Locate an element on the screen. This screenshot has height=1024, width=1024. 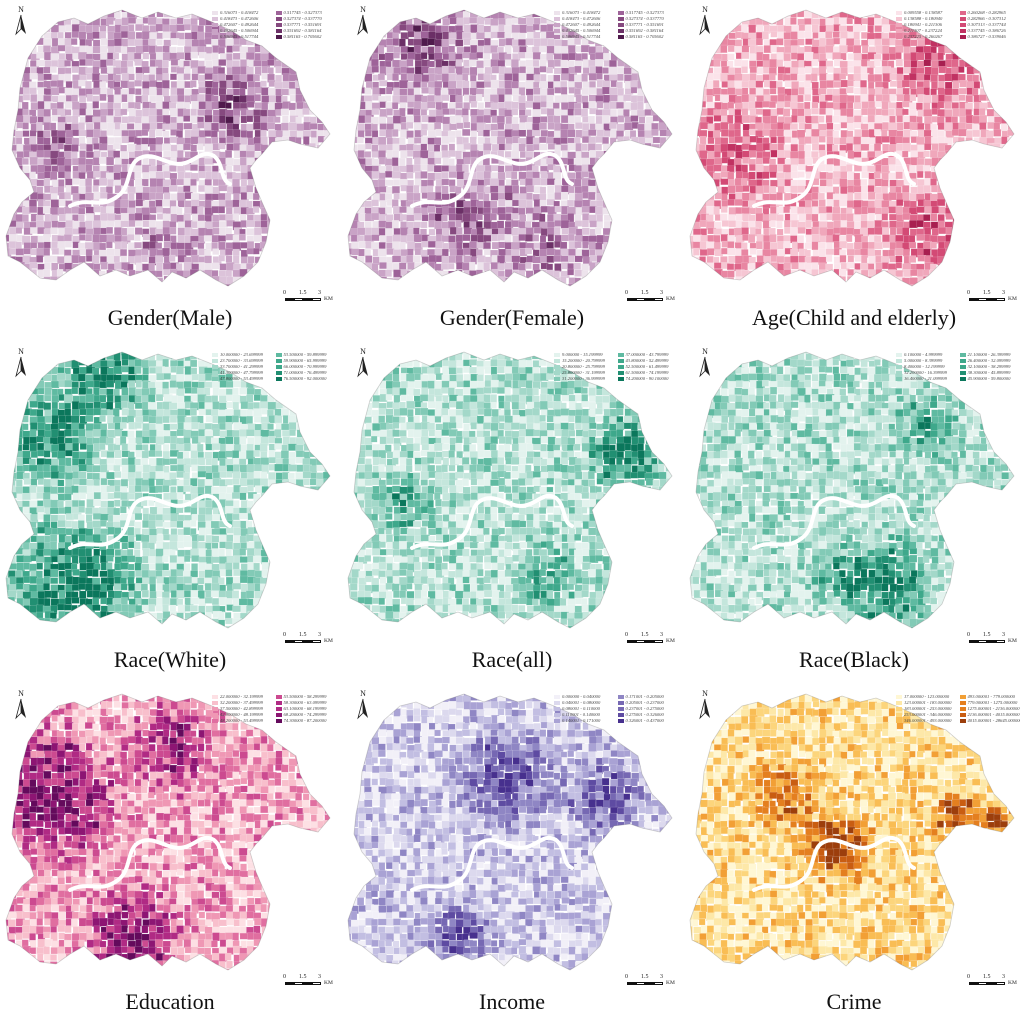
legend-item: 53.500000 - 59.899999 is located at coordinates (306, 354).